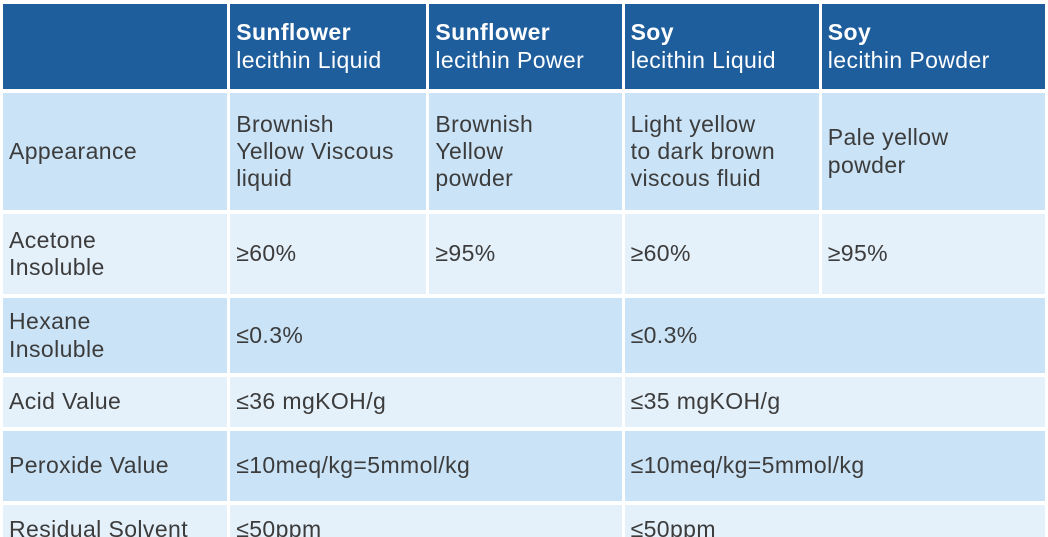 This screenshot has width=1048, height=537. What do you see at coordinates (908, 59) in the screenshot?
I see `column-header-form: lecithin Powder` at bounding box center [908, 59].